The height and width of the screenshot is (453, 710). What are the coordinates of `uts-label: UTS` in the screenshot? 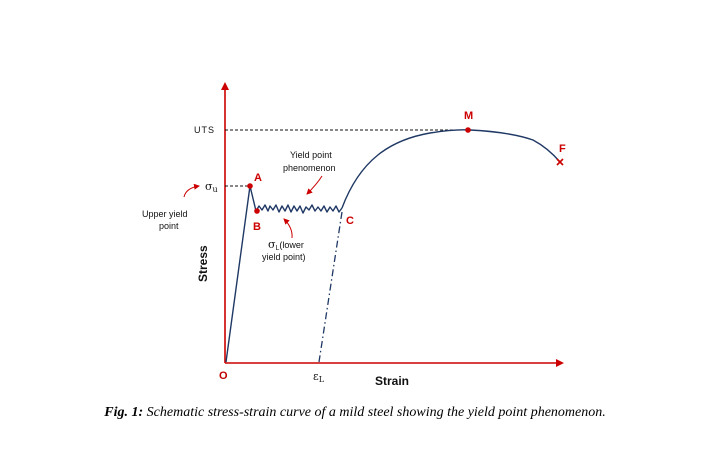 It's located at (204, 130).